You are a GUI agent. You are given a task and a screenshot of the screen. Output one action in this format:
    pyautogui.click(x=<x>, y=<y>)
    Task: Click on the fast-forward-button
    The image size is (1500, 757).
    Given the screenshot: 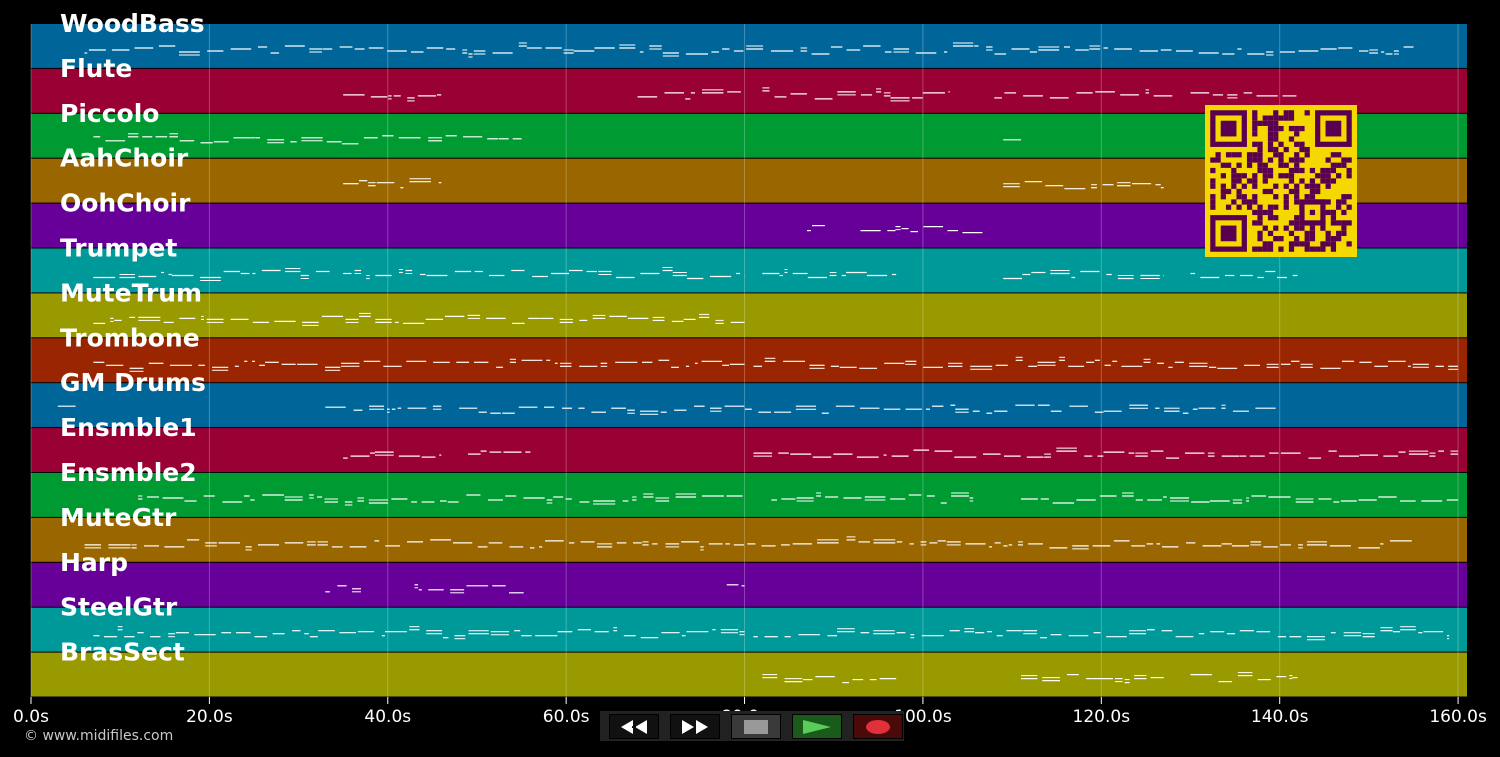 What is the action you would take?
    pyautogui.click(x=695, y=726)
    